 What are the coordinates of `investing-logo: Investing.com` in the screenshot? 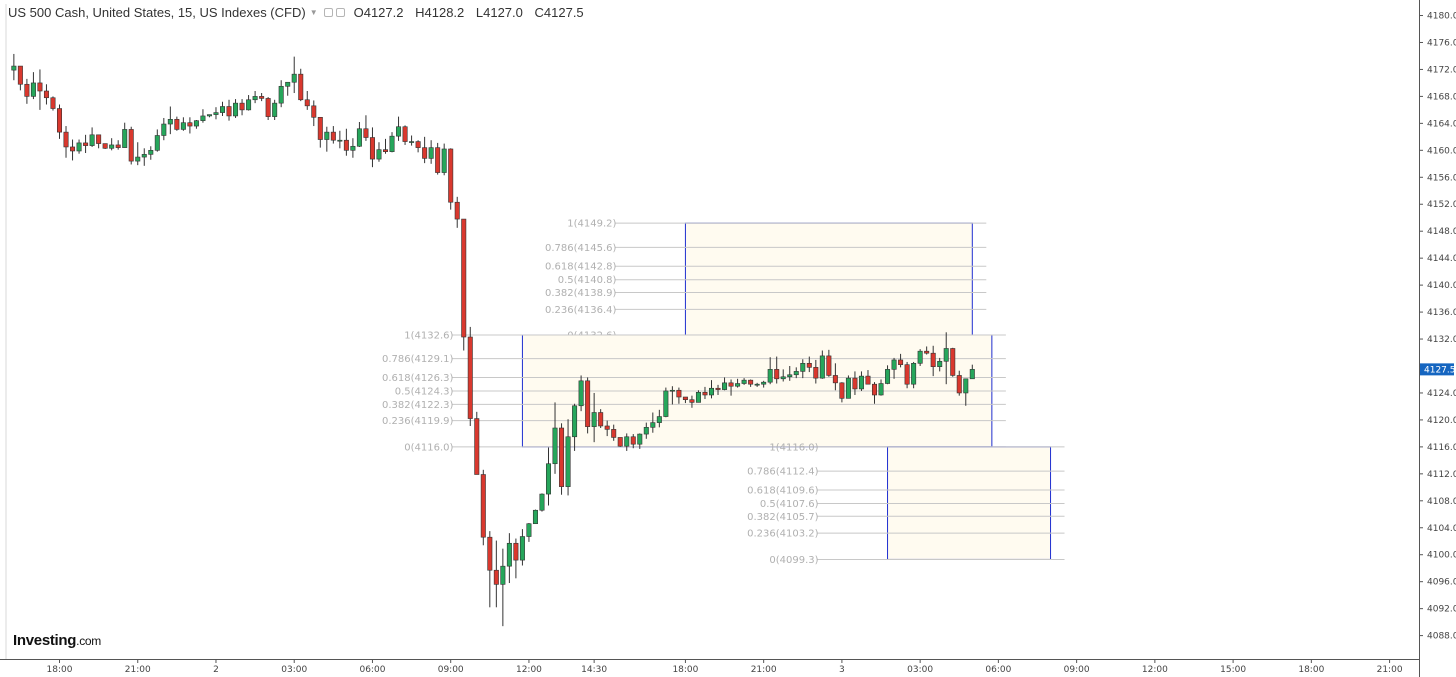 It's located at (57, 640).